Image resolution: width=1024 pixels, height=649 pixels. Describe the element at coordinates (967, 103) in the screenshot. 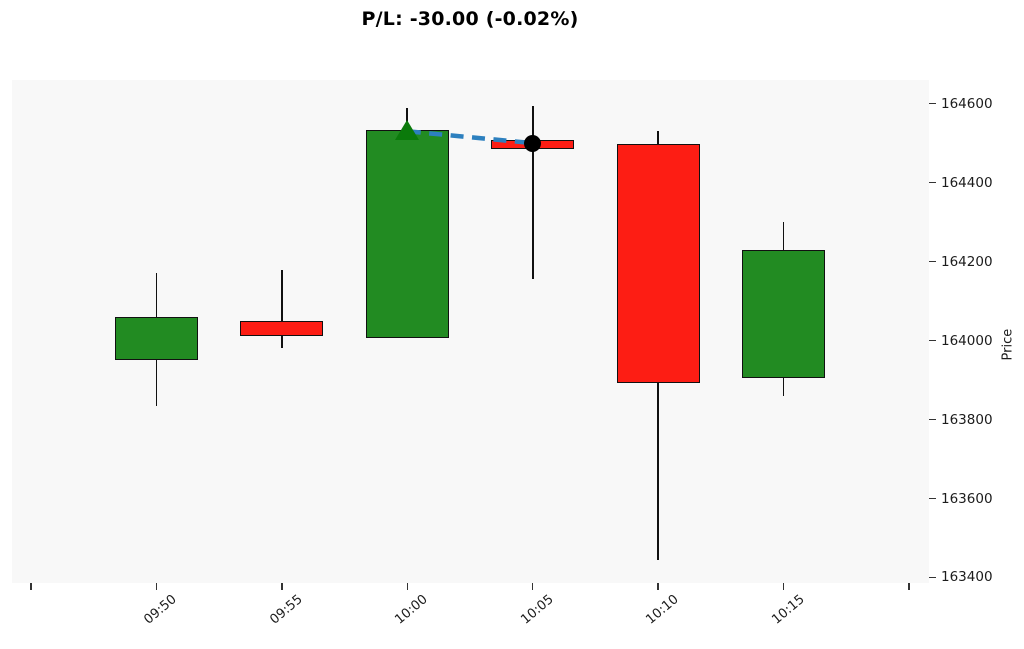

I see `y-tick-label-164600: 164600` at that location.